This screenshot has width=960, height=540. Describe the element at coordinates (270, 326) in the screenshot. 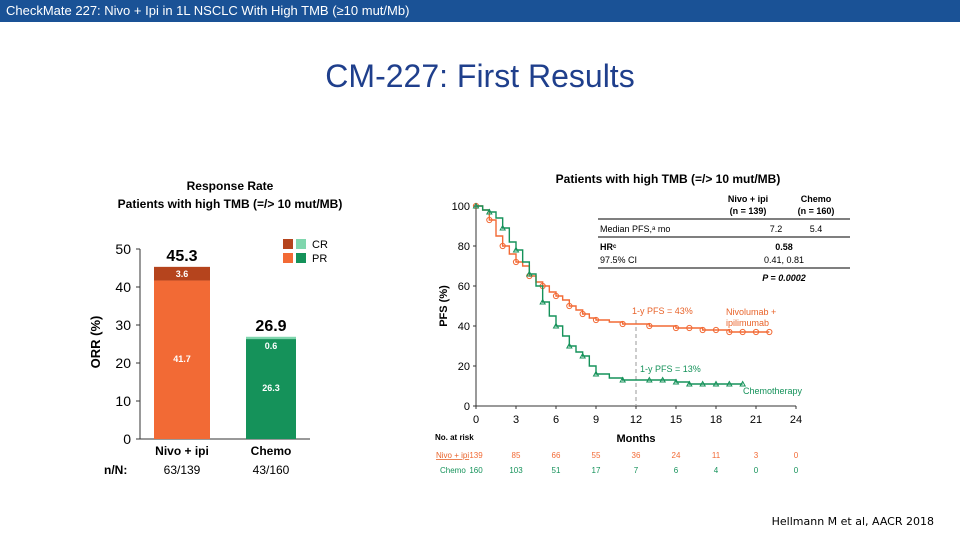

I see `bar-total-label: 26.9` at that location.